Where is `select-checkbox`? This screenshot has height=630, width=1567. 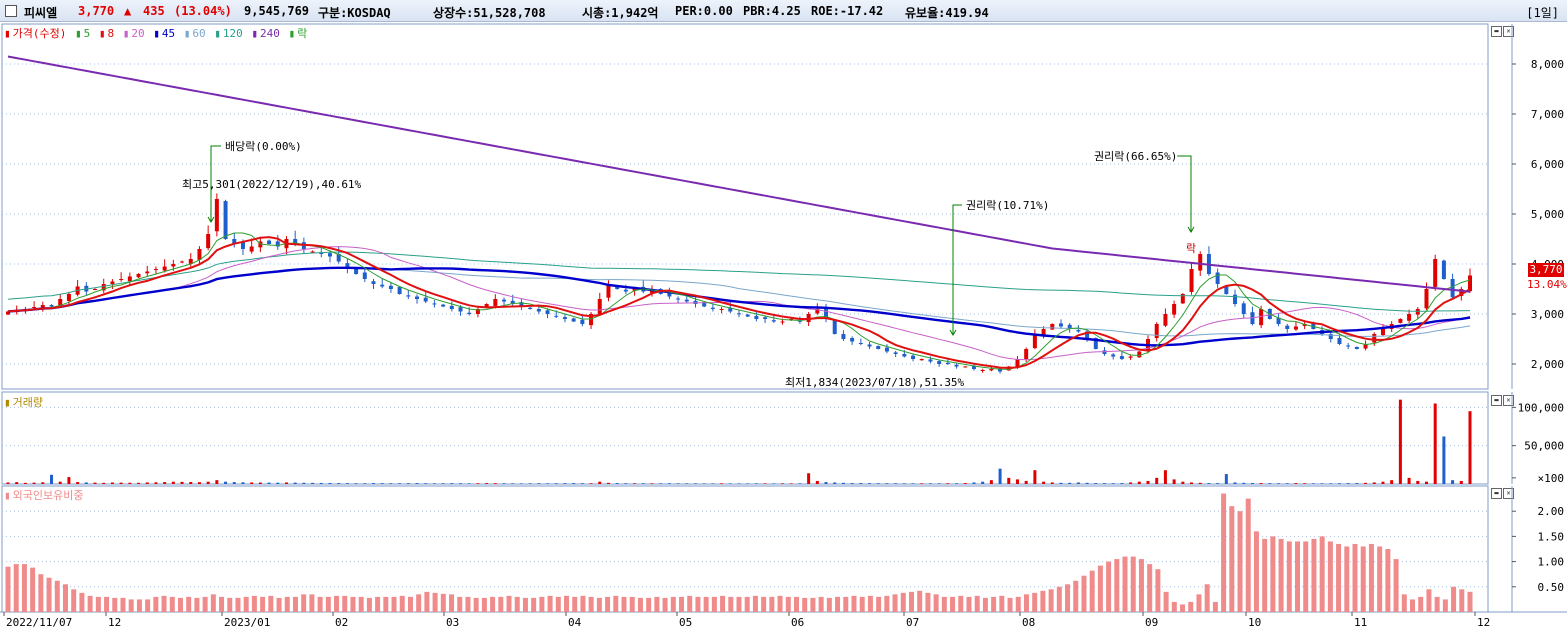 select-checkbox is located at coordinates (11, 11).